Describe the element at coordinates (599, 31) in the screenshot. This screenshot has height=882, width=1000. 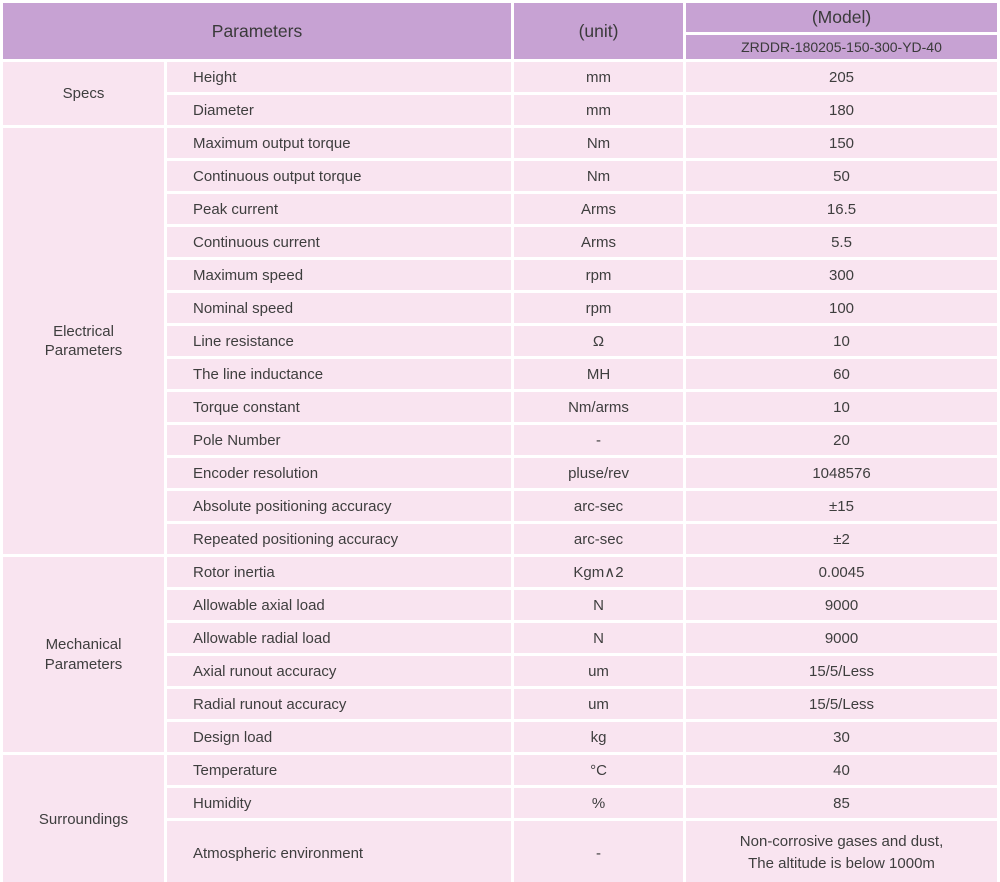
I see `header-unit: (unit)` at that location.